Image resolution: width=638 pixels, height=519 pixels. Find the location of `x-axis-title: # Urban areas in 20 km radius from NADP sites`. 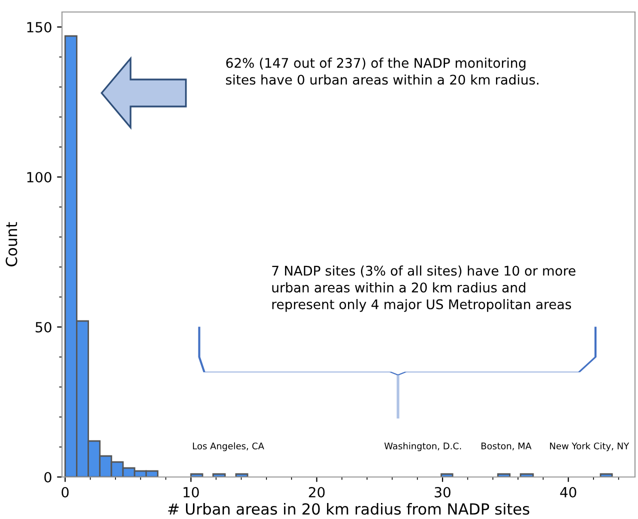

x-axis-title: # Urban areas in 20 km radius from NADP sites is located at coordinates (349, 508).